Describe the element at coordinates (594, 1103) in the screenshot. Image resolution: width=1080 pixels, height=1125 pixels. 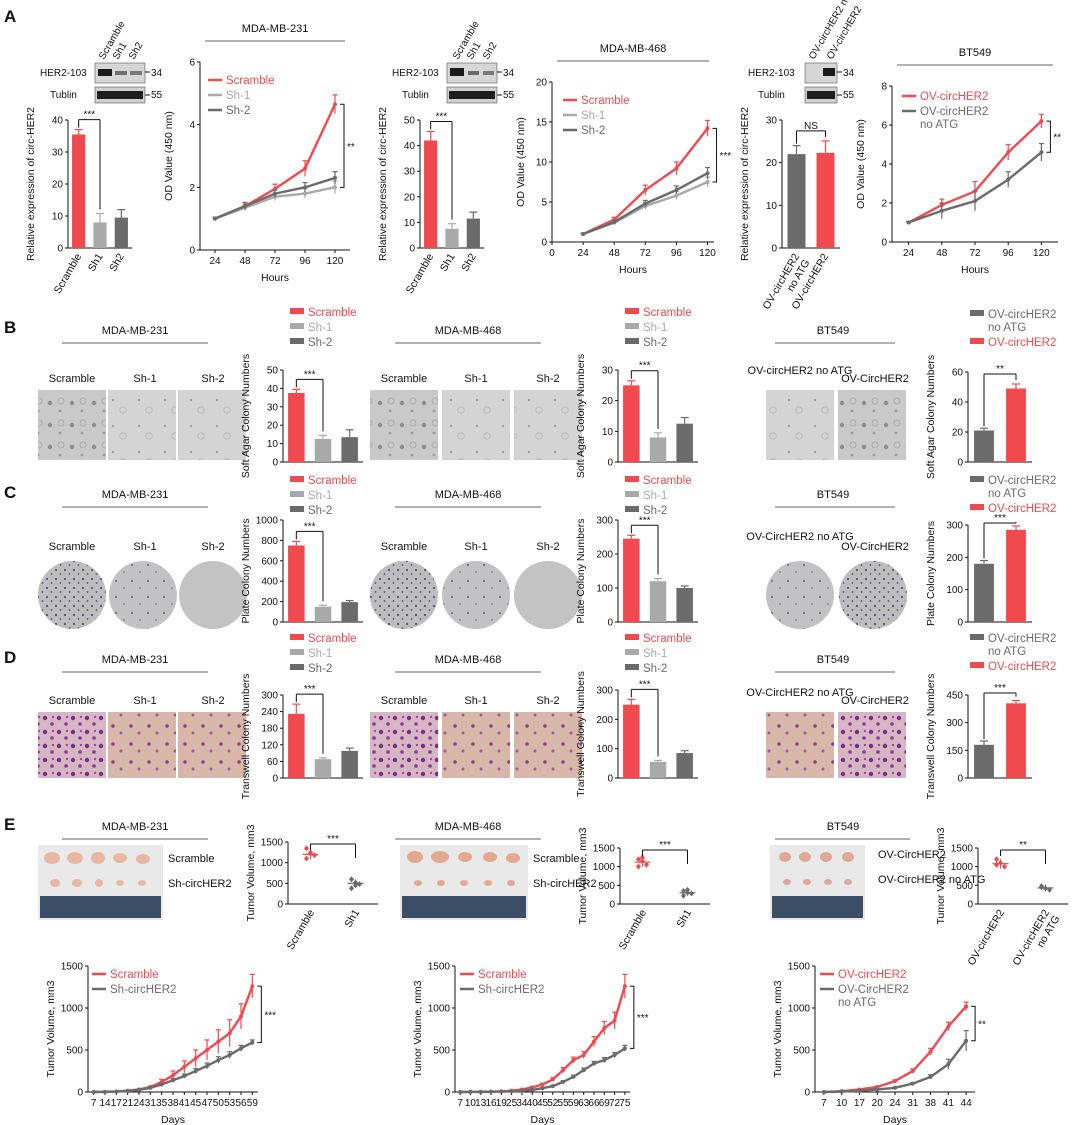
I see `x-tick-label: 66` at that location.